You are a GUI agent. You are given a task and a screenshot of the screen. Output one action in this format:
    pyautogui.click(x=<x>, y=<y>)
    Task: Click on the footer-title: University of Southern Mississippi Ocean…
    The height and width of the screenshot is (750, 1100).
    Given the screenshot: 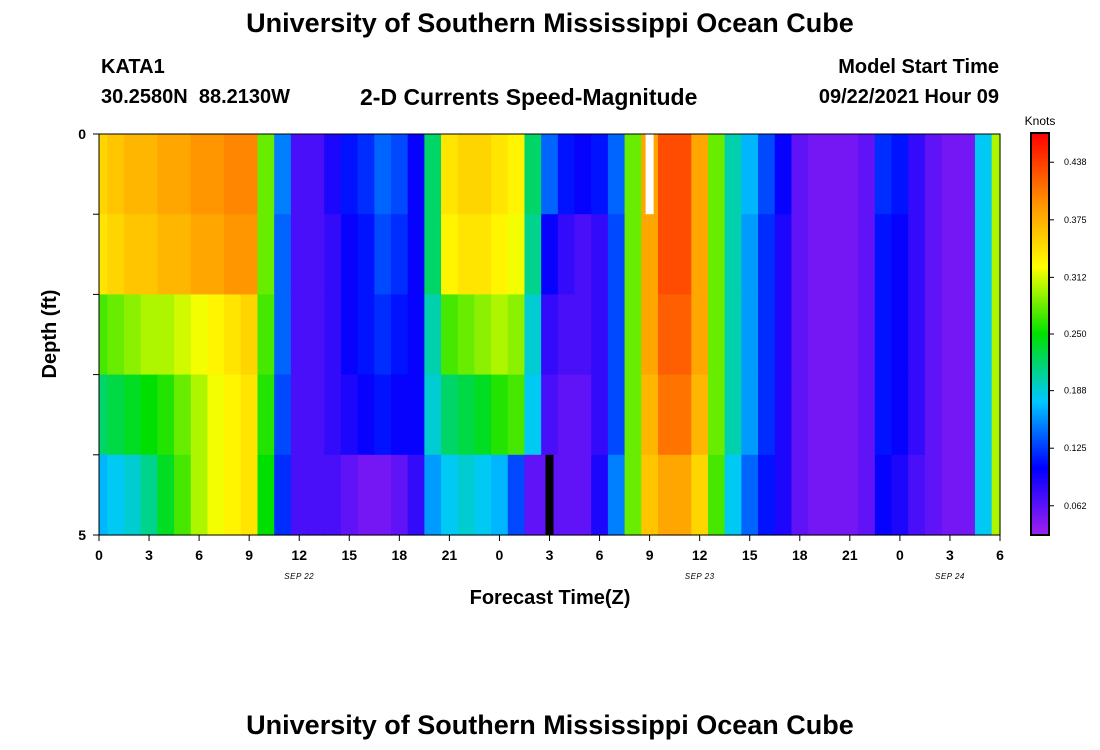 What is the action you would take?
    pyautogui.click(x=550, y=725)
    